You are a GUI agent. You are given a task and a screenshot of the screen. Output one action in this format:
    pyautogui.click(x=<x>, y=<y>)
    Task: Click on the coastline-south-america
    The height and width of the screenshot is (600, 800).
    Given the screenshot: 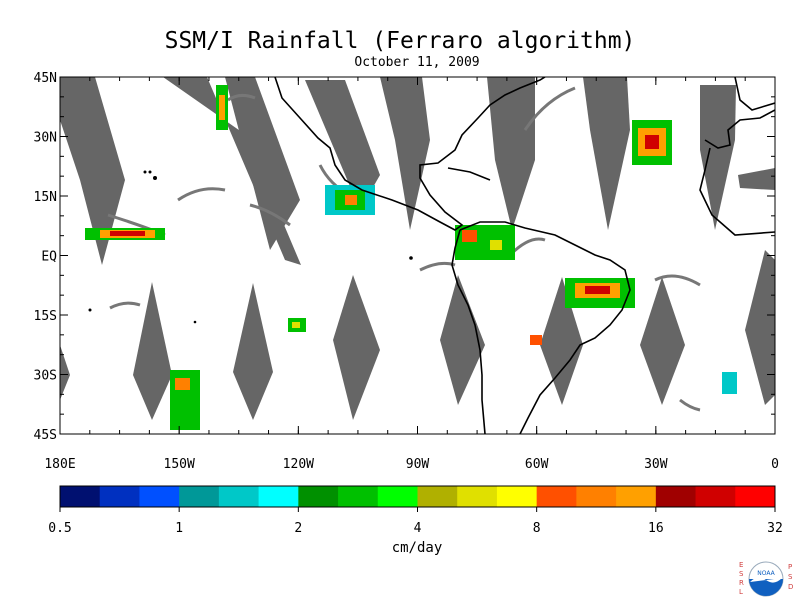 What is the action you would take?
    pyautogui.click(x=545, y=327)
    